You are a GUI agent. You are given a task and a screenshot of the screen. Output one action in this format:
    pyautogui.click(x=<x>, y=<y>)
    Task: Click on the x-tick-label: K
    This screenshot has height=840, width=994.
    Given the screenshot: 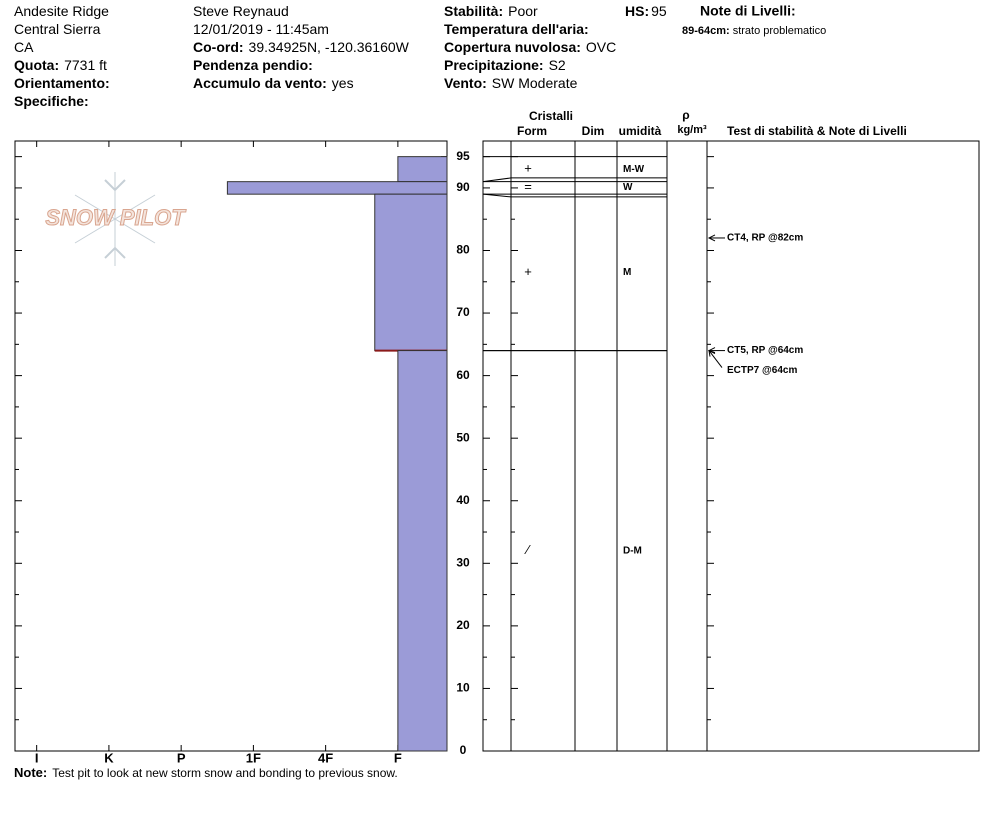 What is the action you would take?
    pyautogui.click(x=109, y=757)
    